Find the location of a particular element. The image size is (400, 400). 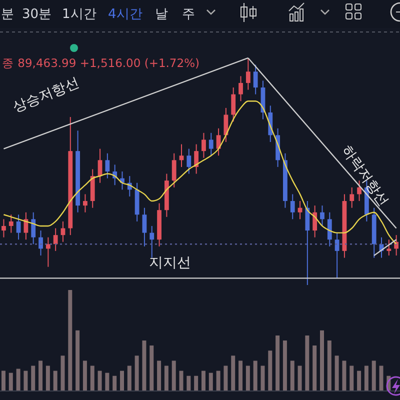

text: 4시간 is located at coordinates (125, 14).